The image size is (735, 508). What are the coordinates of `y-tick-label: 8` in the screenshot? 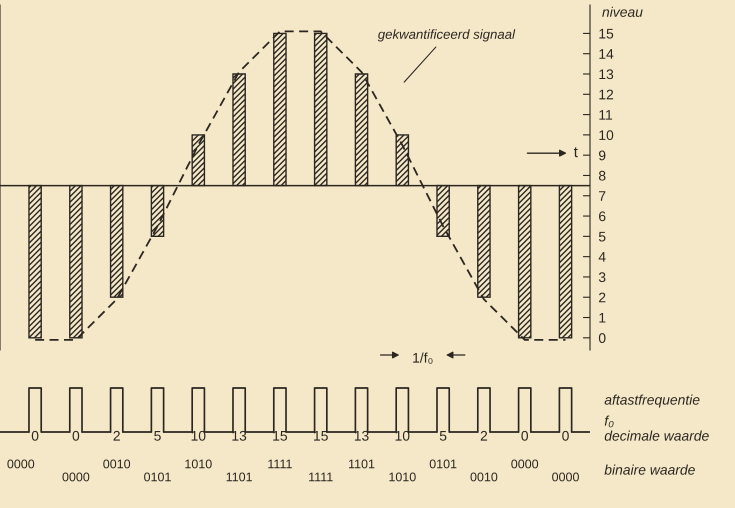 It's located at (602, 175).